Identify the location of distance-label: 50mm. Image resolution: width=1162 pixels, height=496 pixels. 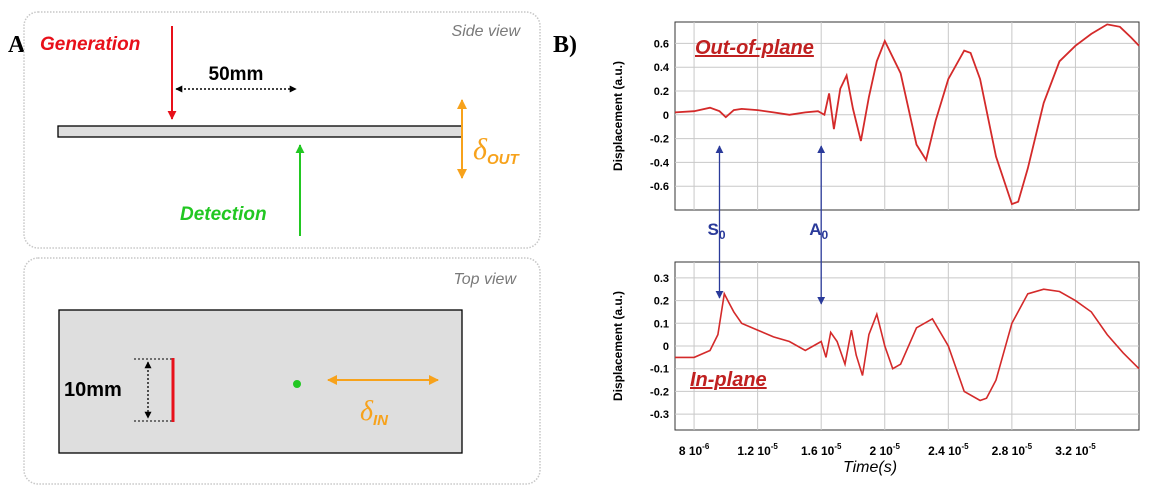
(236, 74).